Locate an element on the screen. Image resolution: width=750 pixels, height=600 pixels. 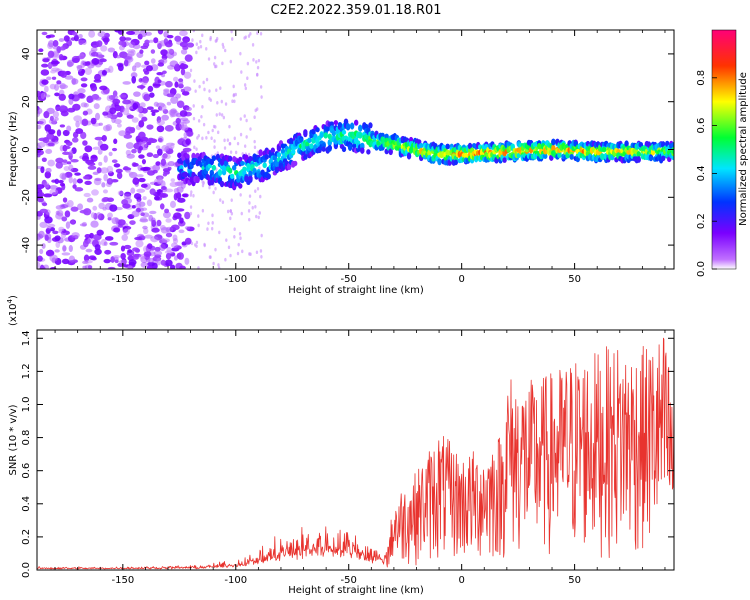
y-tick-label: -20 is located at coordinates (26, 197).